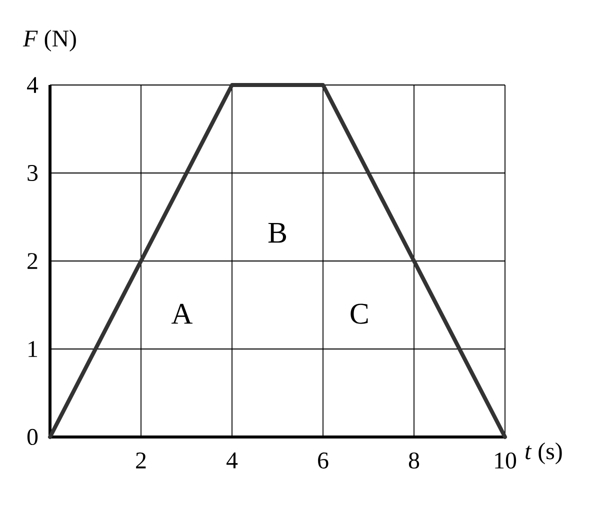 This screenshot has width=595, height=510. Describe the element at coordinates (33, 349) in the screenshot. I see `y-tick-label: 1` at that location.